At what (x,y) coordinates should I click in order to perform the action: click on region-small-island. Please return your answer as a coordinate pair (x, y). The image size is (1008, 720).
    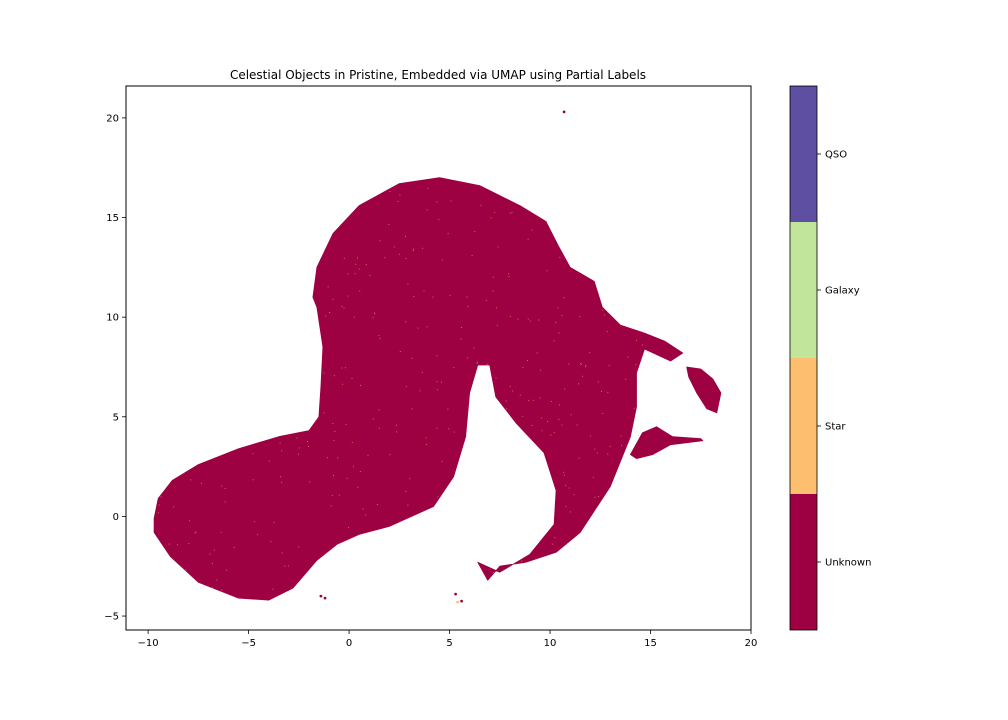
    Looking at the image, I should click on (667, 443).